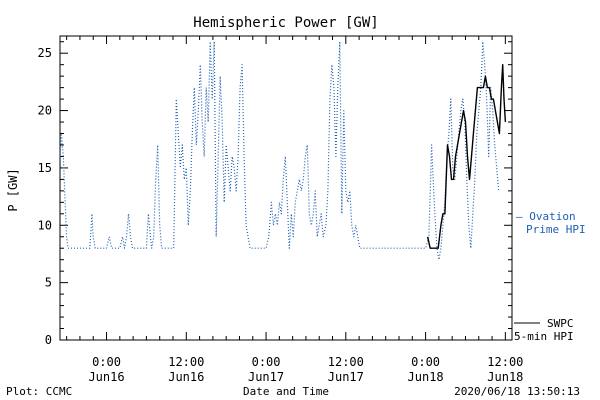  I want to click on legend-swpc-line1: SWPC, so click(560, 323).